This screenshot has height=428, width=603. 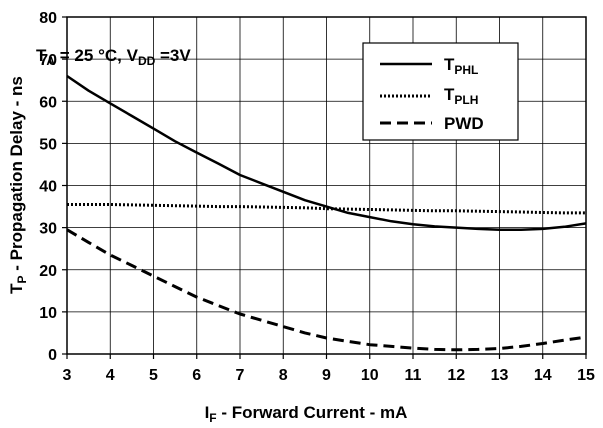 What do you see at coordinates (113, 57) in the screenshot?
I see `condition-annotation: TA = 25 °C, VDD =3V` at bounding box center [113, 57].